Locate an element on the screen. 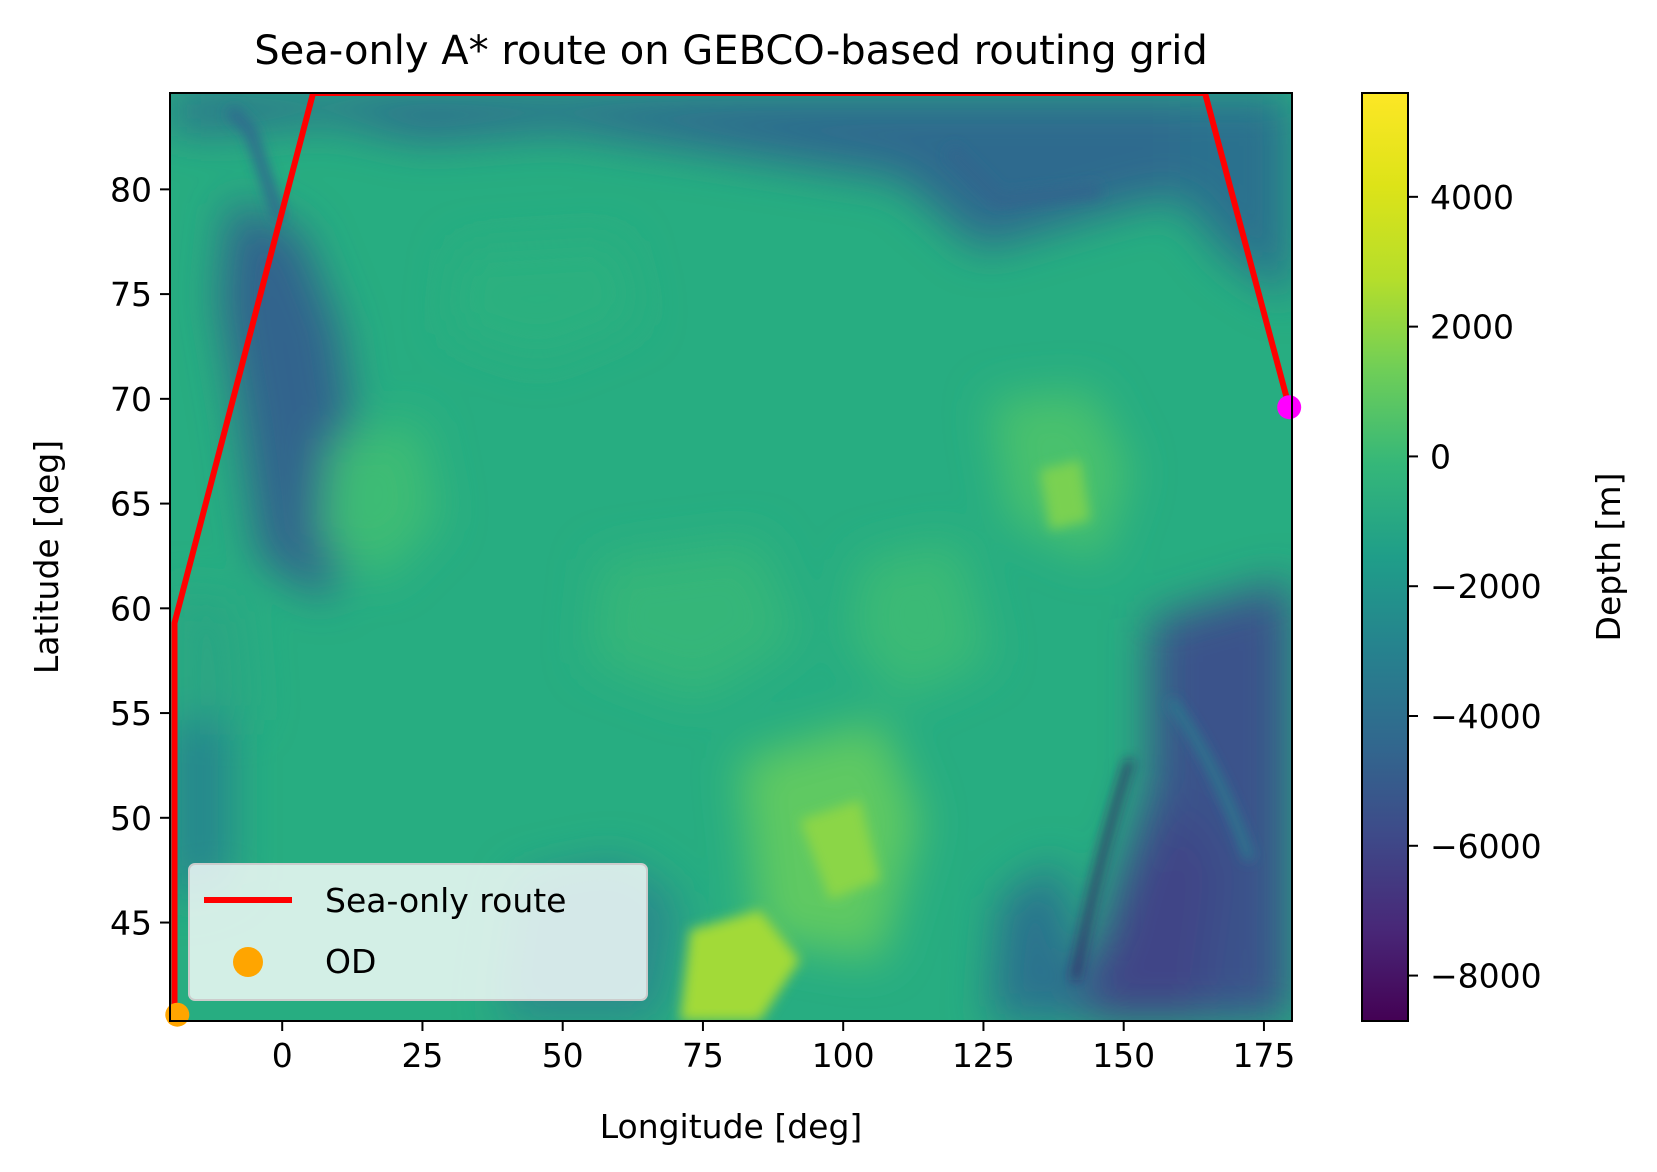  x-tick-label: 75 is located at coordinates (703, 1055).